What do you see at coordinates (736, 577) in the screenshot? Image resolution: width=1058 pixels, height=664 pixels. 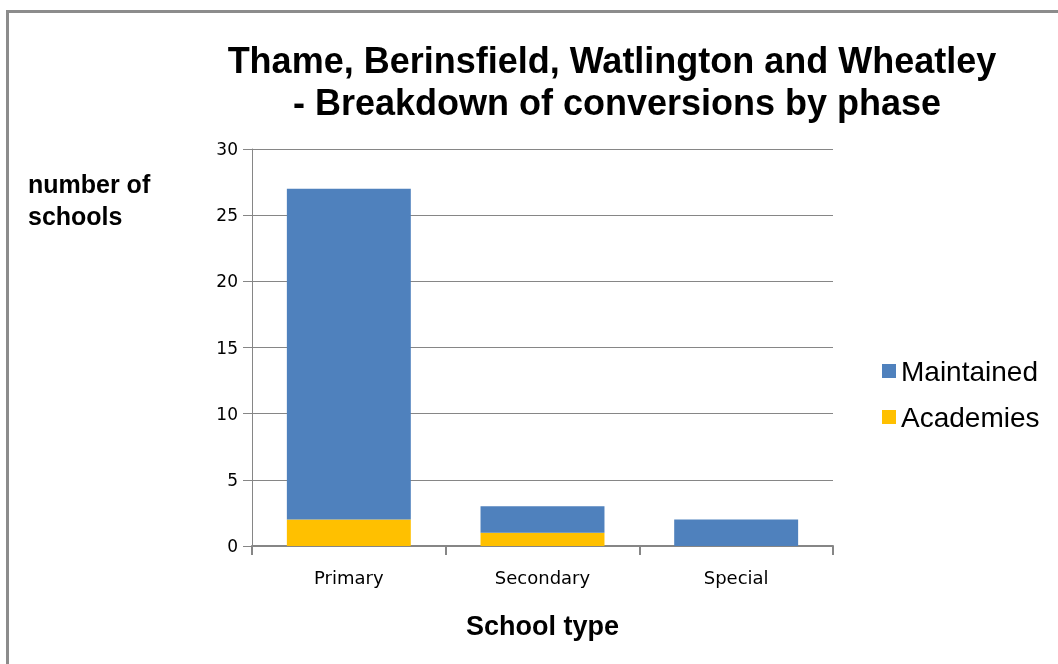 I see `x-tick-label: Special` at bounding box center [736, 577].